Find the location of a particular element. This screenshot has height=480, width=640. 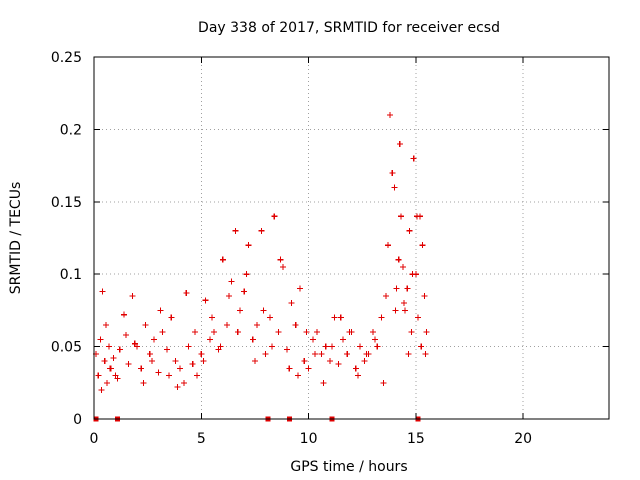

y-tick-label: 0 is located at coordinates (77, 420).